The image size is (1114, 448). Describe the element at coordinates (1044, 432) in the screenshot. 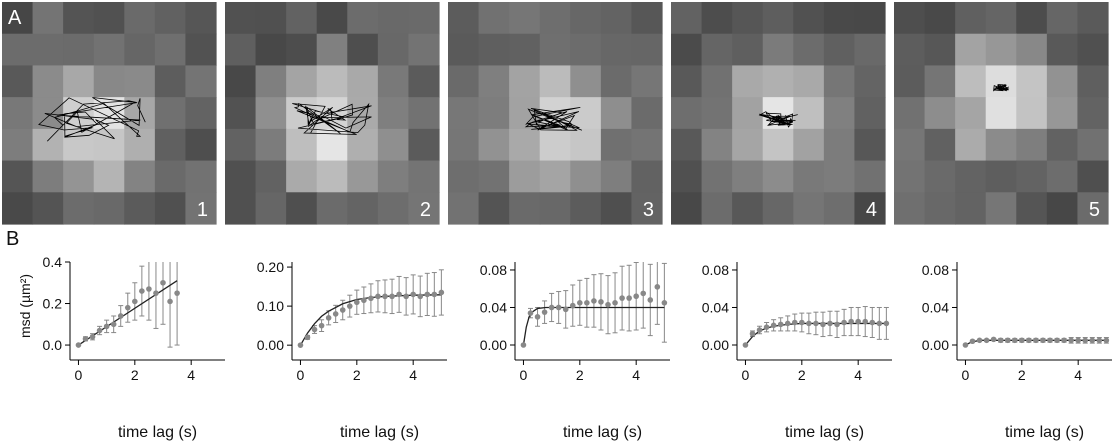

I see `x-axis-label: time lag (s)` at that location.